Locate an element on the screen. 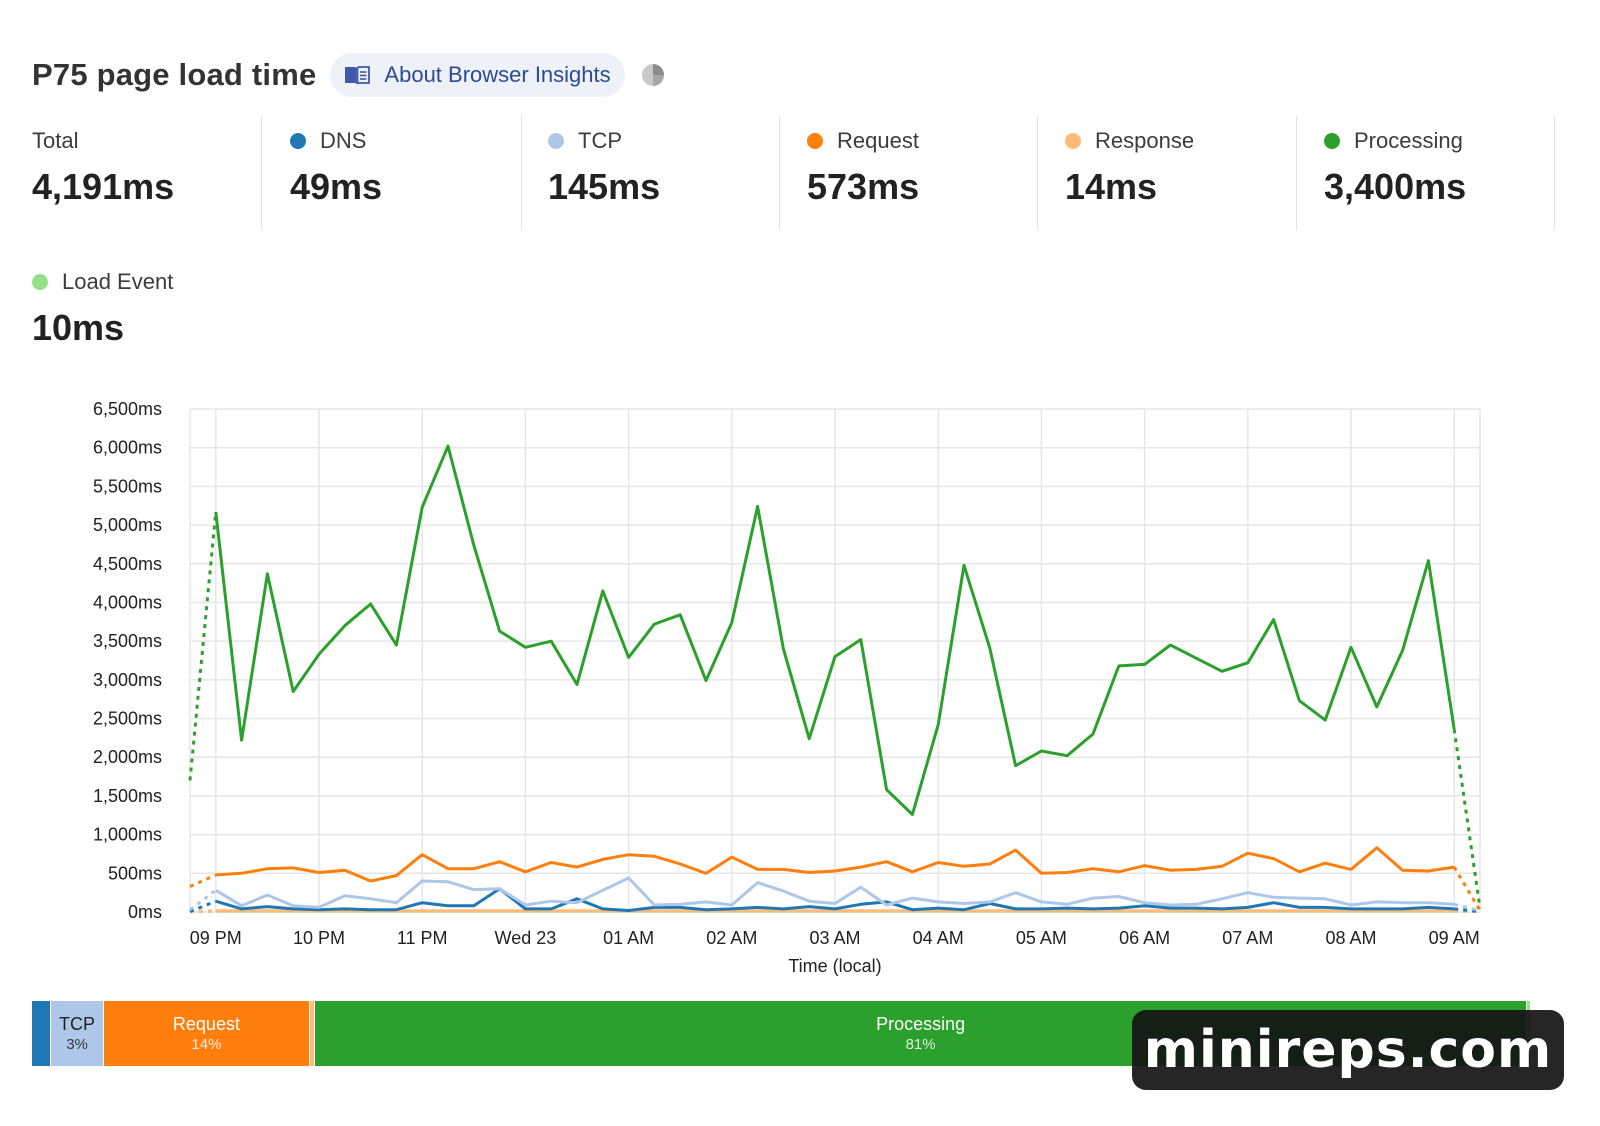 This screenshot has height=1126, width=1600. metric-load-event: Load Event 10ms is located at coordinates (102, 314).